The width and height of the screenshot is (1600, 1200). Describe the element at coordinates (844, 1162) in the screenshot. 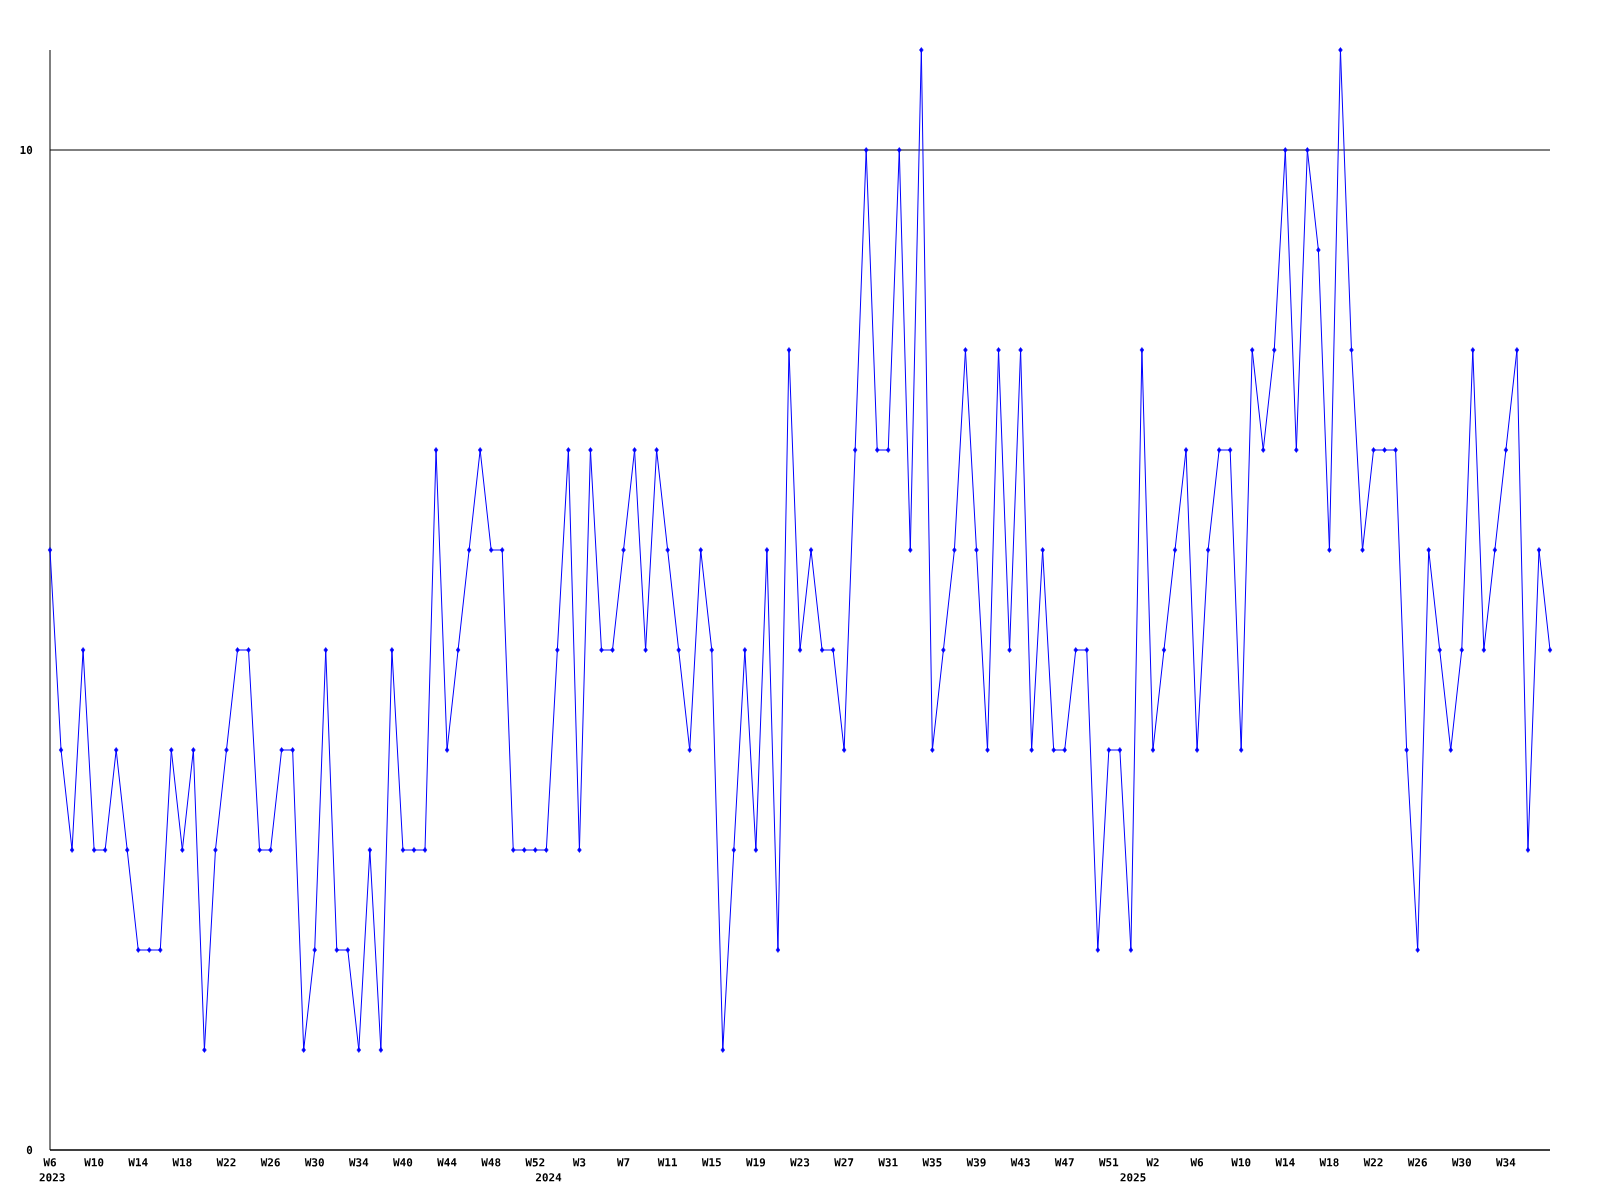

I see `x-tick-label: W27` at that location.